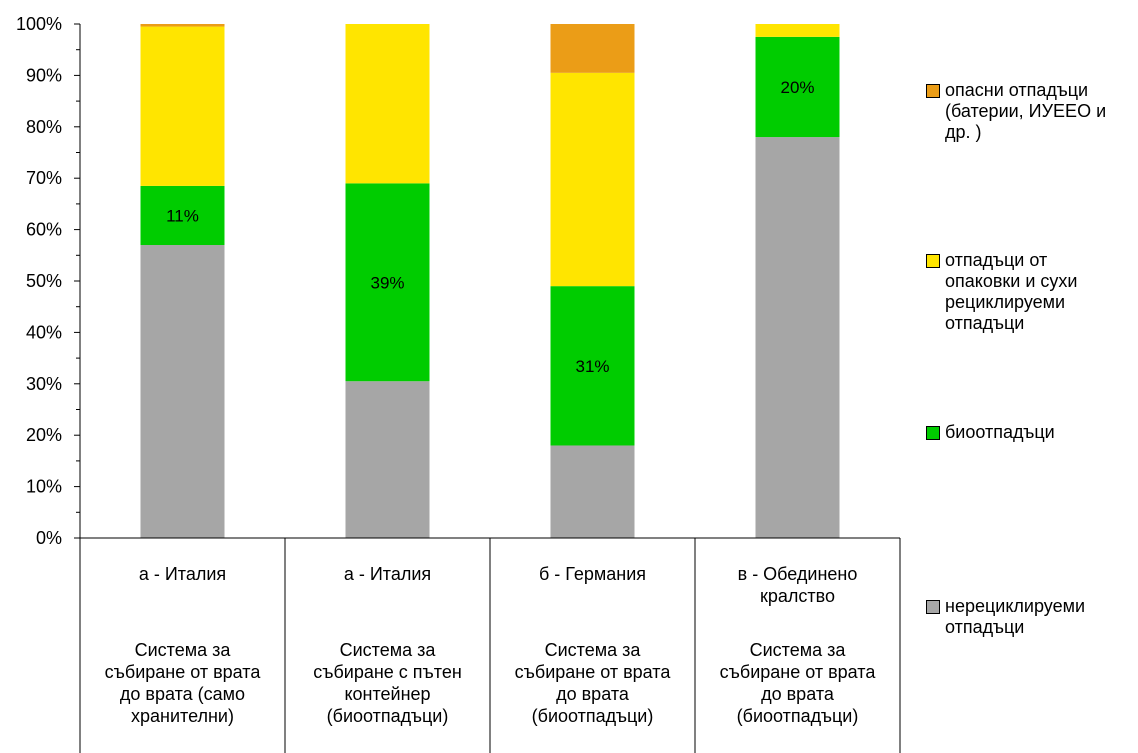 Image resolution: width=1138 pixels, height=753 pixels. I want to click on y-tick-label: 20%, so click(44, 435).